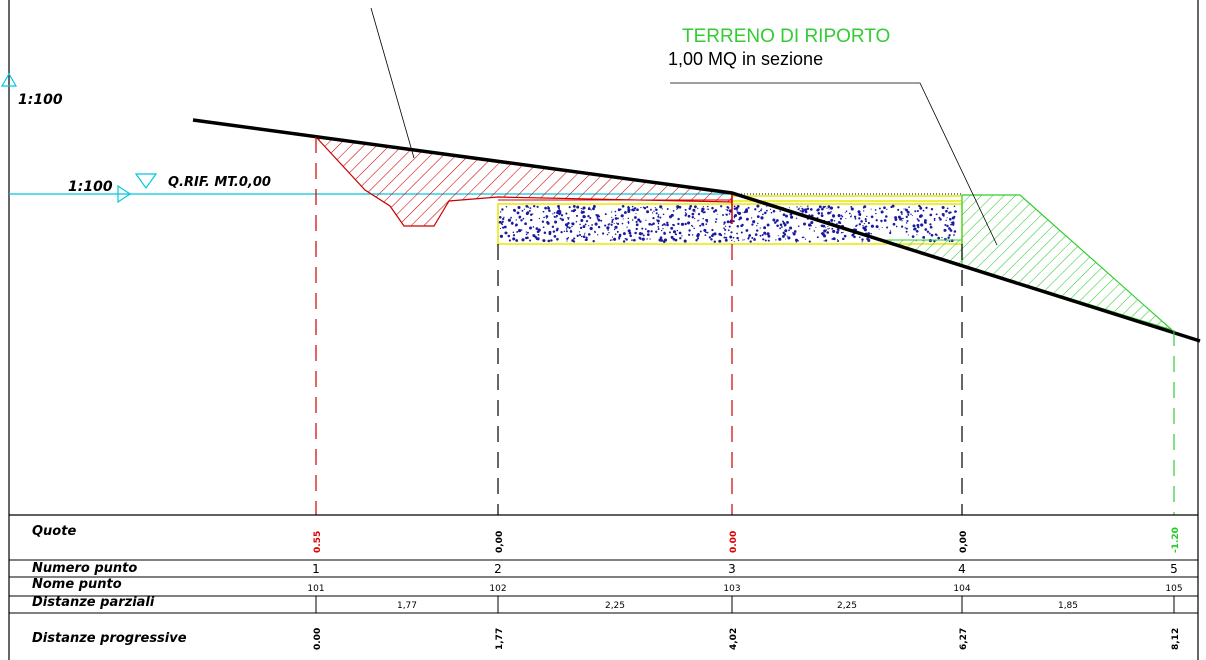  I want to click on parziale-1: 1,77, so click(407, 606).